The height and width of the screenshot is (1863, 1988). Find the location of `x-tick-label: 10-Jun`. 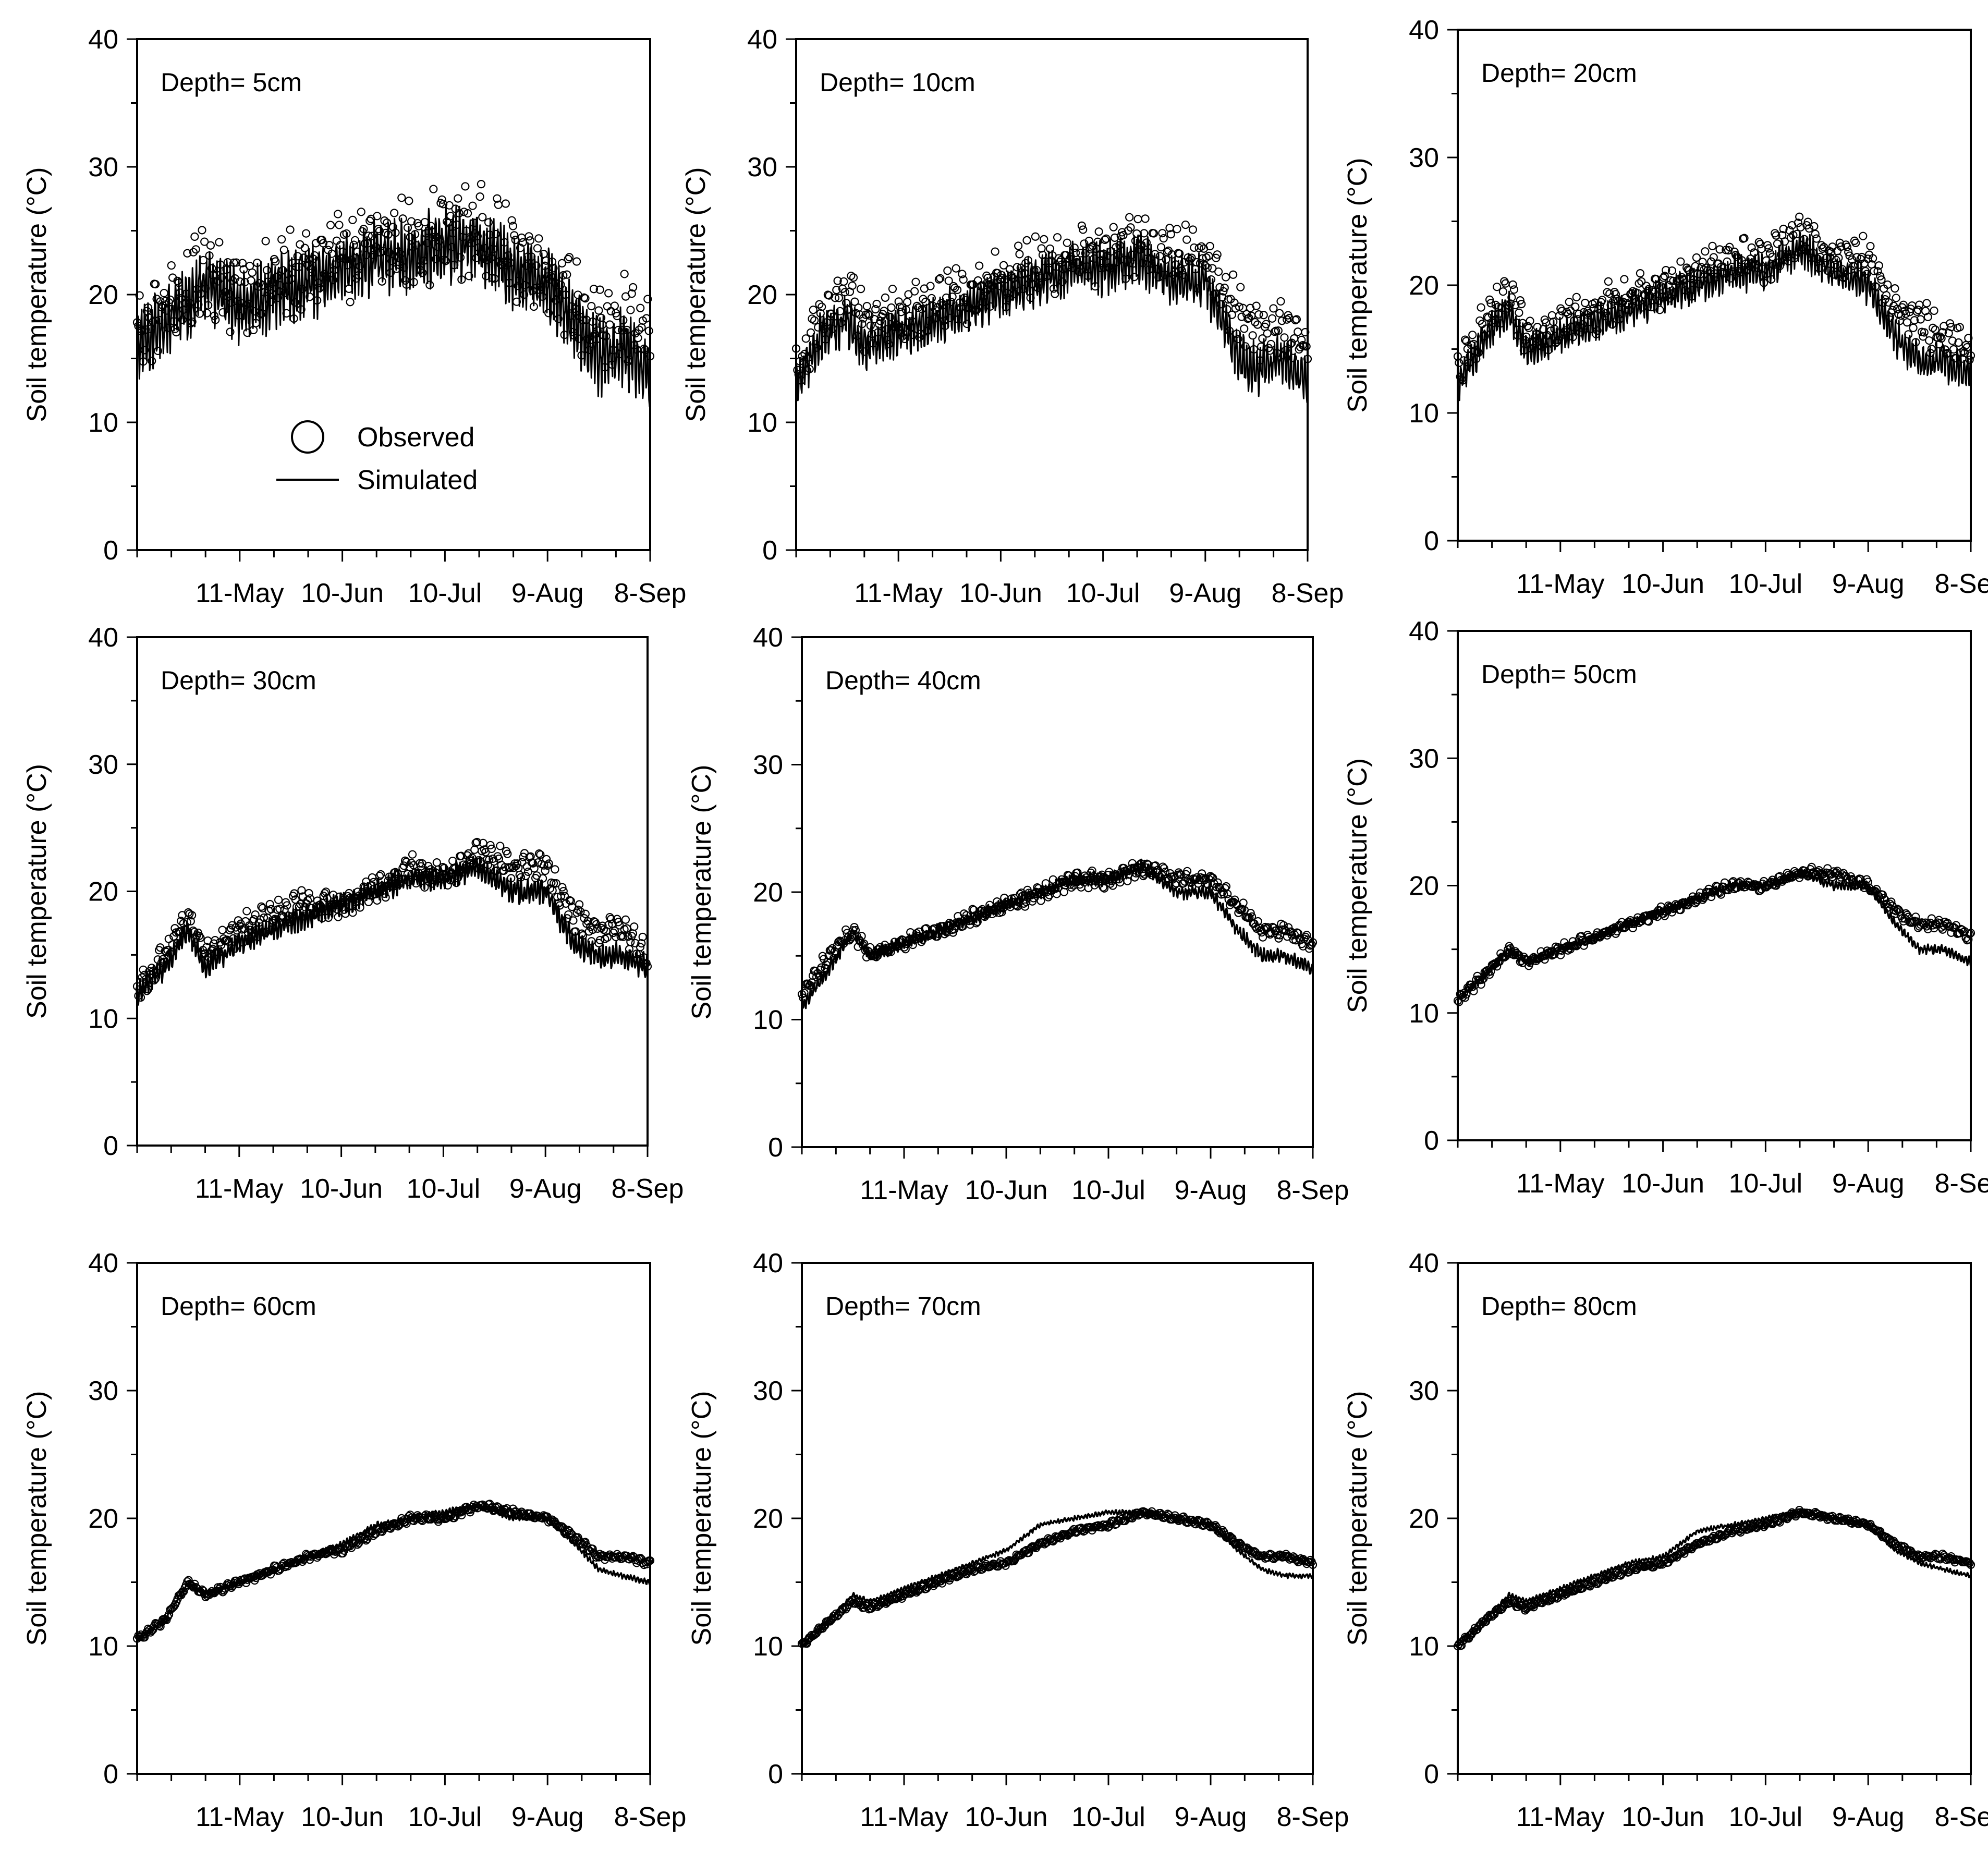

x-tick-label: 10-Jun is located at coordinates (1662, 1183).